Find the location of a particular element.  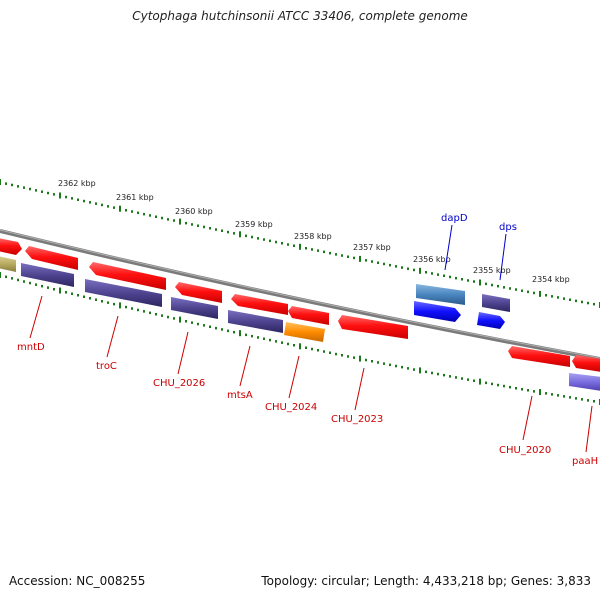

gene-feature-dapD is located at coordinates (440, 294).